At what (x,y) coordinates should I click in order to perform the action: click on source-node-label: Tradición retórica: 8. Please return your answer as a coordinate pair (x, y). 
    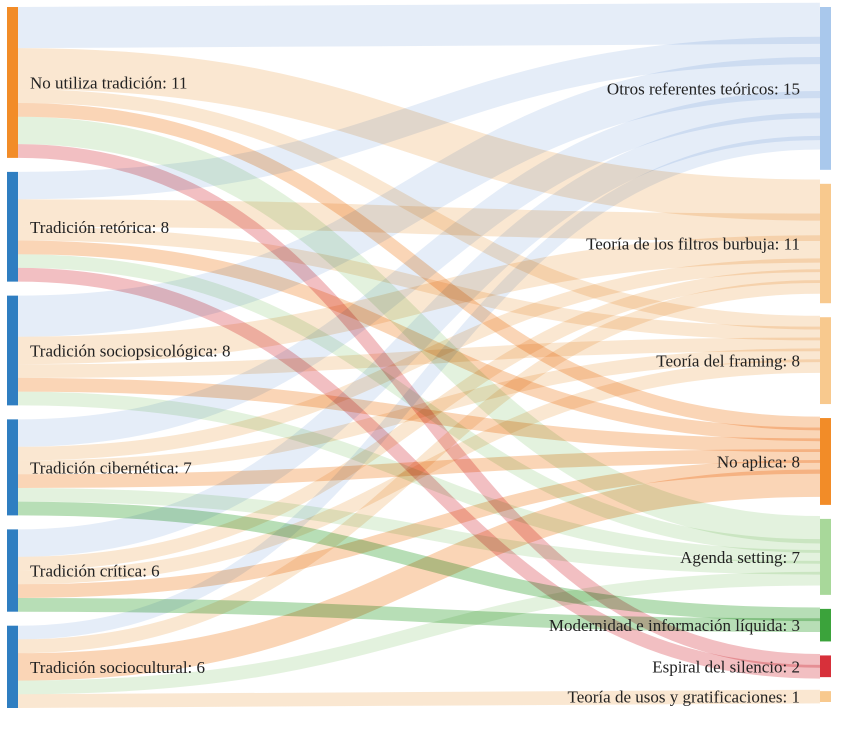
    Looking at the image, I should click on (99, 227).